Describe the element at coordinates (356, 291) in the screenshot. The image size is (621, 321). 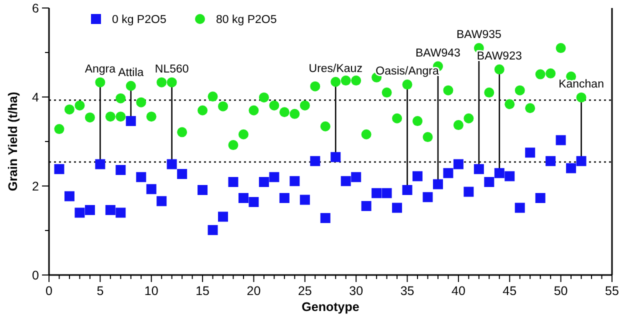
I see `x-tick-label: 30` at that location.